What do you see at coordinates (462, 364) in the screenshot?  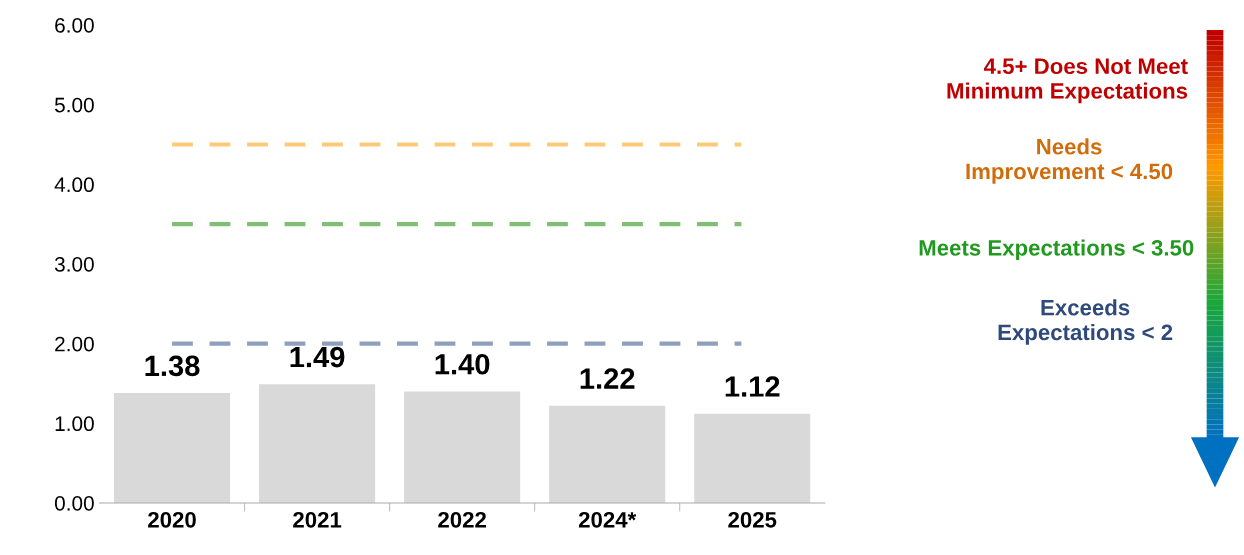 I see `data-label: 1.40` at bounding box center [462, 364].